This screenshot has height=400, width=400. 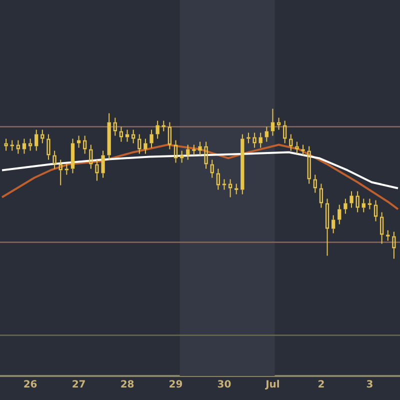 What do you see at coordinates (272, 385) in the screenshot?
I see `x-tick-label: Jul` at bounding box center [272, 385].